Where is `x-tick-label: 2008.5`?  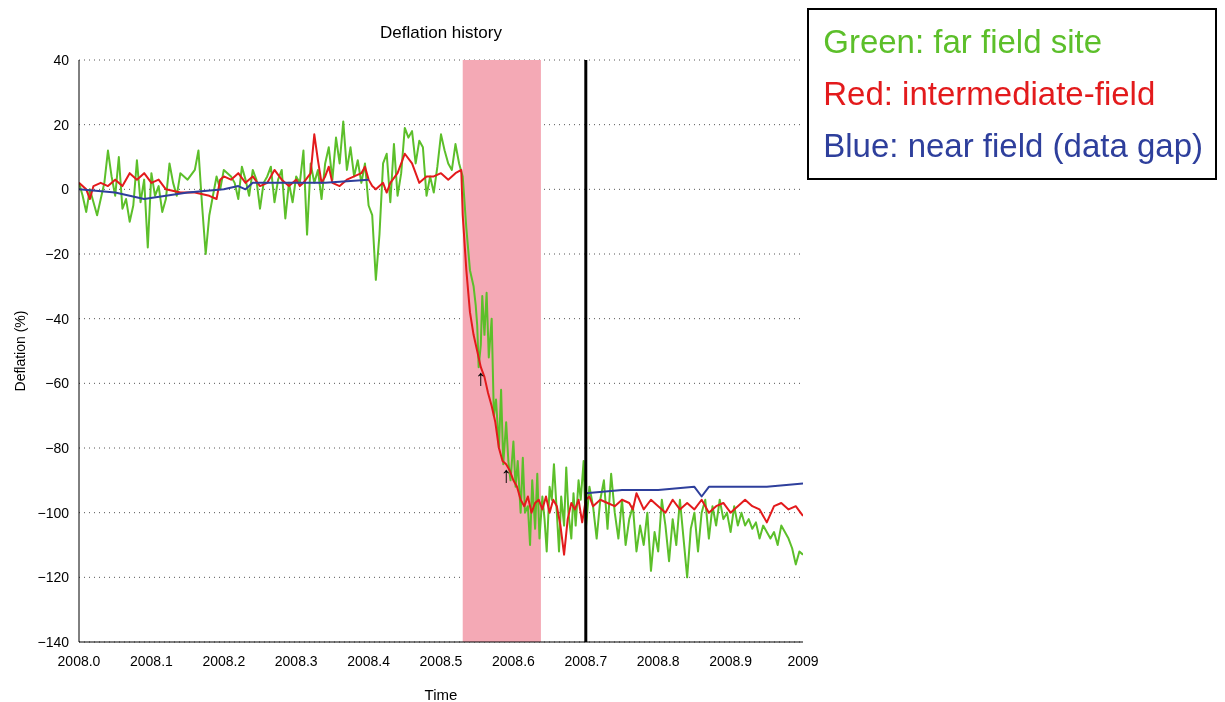 x-tick-label: 2008.5 is located at coordinates (441, 660).